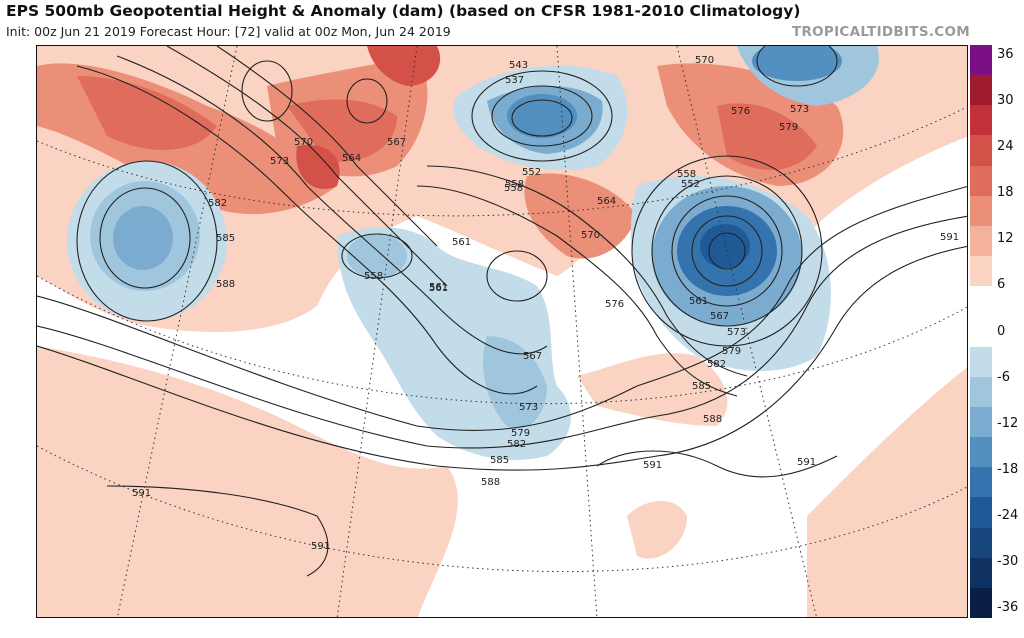  I want to click on colorbar-label: -18, so click(1008, 469).